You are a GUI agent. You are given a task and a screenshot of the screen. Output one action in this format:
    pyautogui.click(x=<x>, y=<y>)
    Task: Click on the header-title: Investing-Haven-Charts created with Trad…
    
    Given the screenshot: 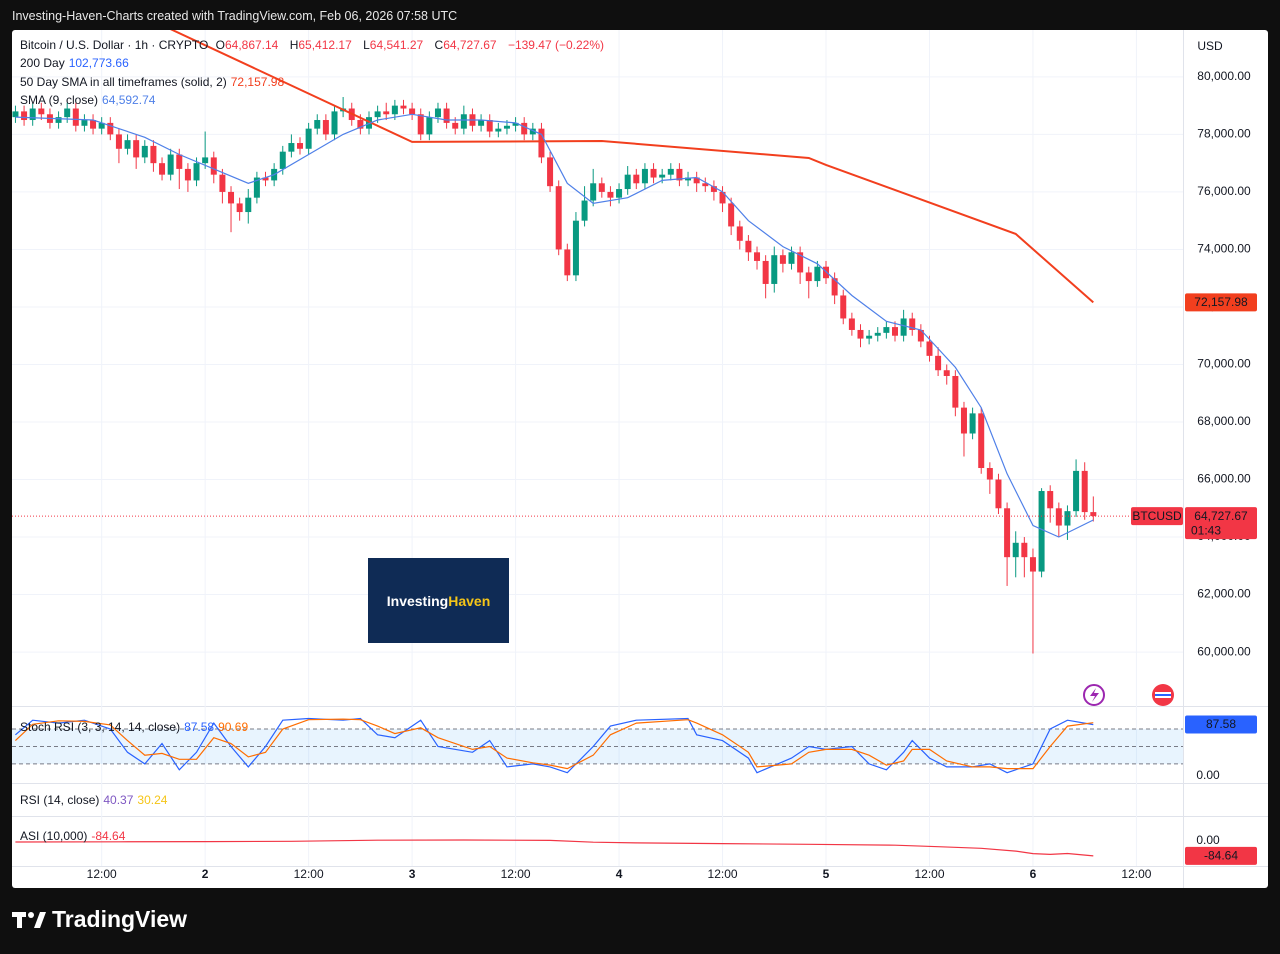 What is the action you would take?
    pyautogui.click(x=235, y=16)
    